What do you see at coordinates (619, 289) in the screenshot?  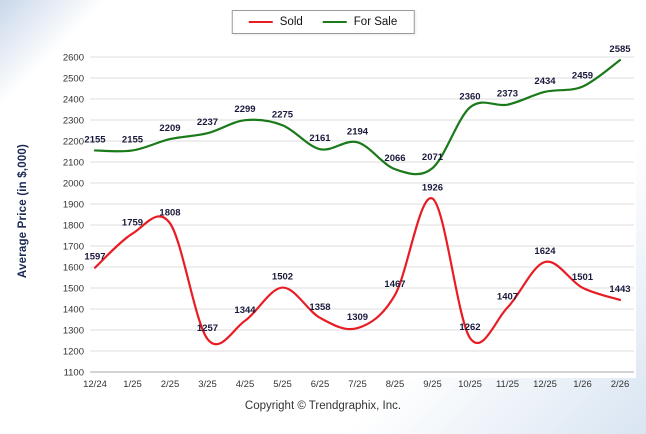 I see `value-label: 1443` at bounding box center [619, 289].